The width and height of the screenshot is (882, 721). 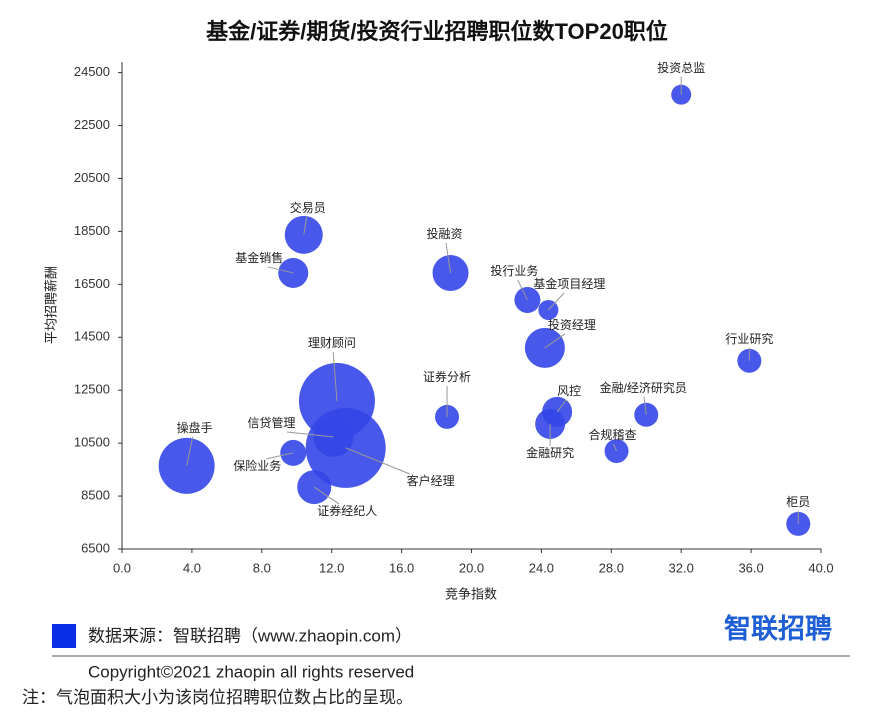 What do you see at coordinates (471, 567) in the screenshot?
I see `x-tick-label: 20.0` at bounding box center [471, 567].